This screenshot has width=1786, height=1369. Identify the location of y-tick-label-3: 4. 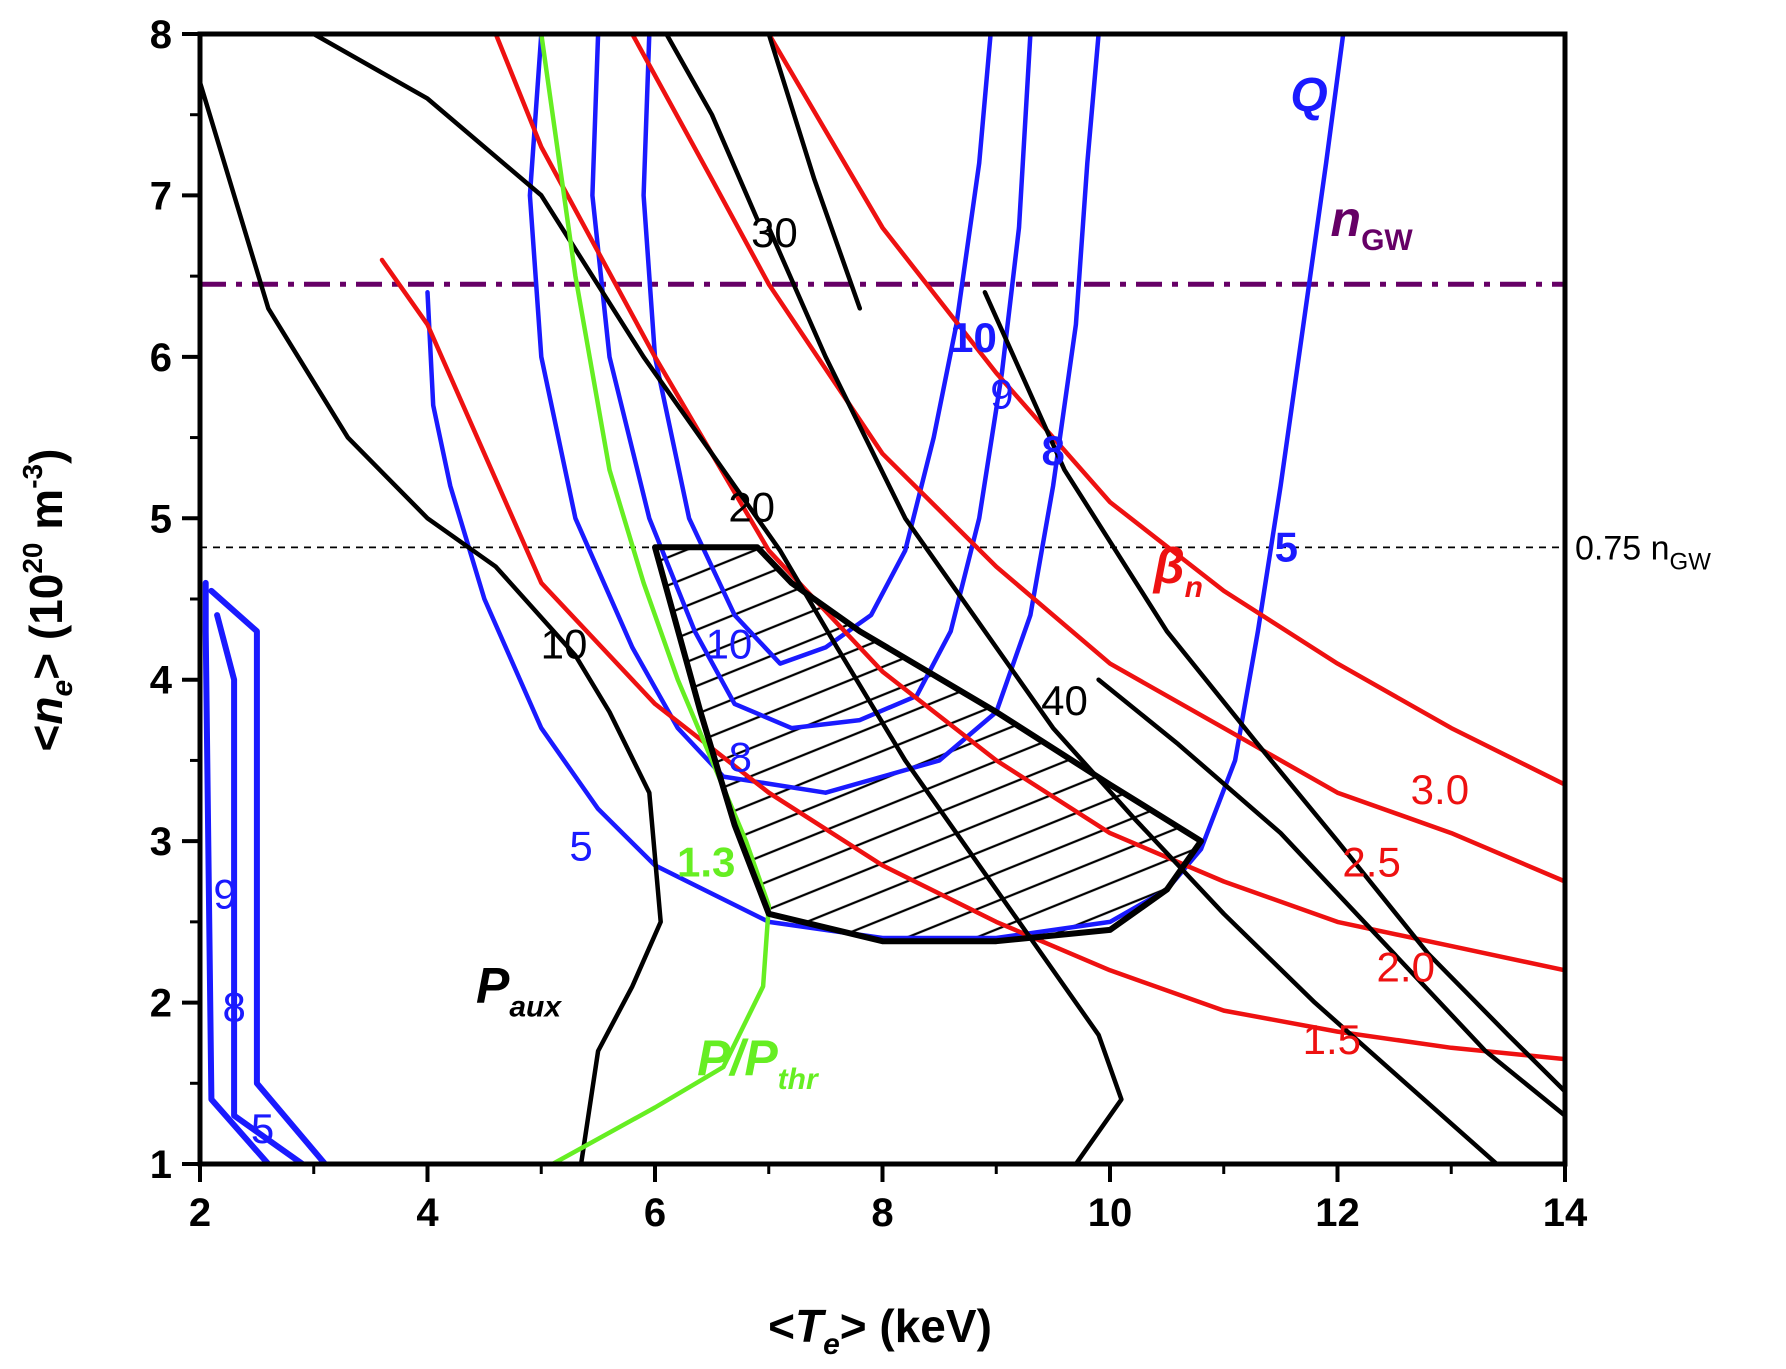
(161, 681).